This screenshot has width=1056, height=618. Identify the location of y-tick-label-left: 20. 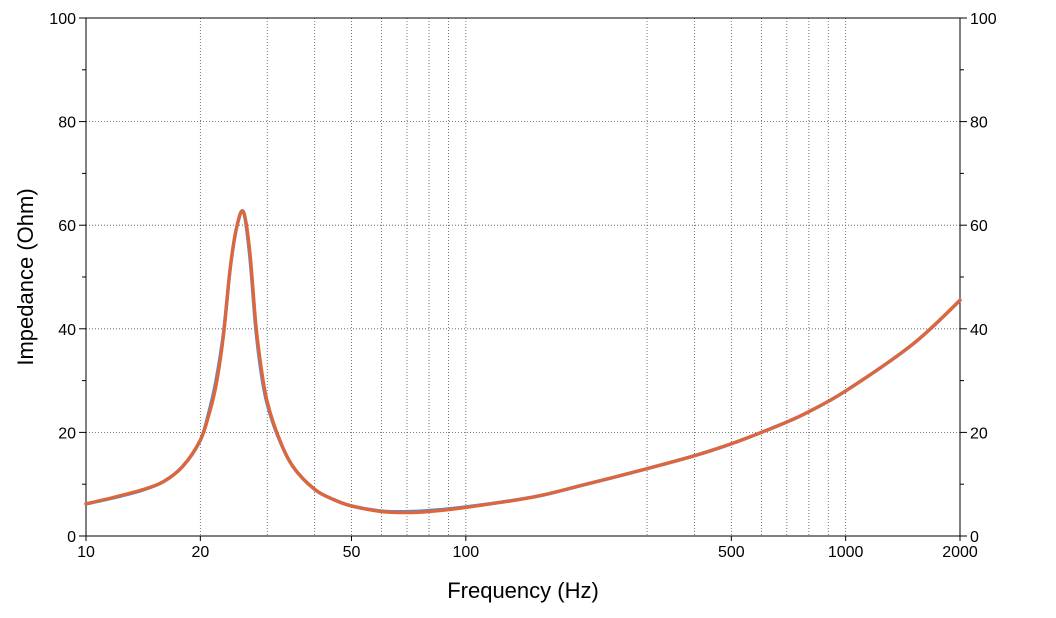
(67, 433).